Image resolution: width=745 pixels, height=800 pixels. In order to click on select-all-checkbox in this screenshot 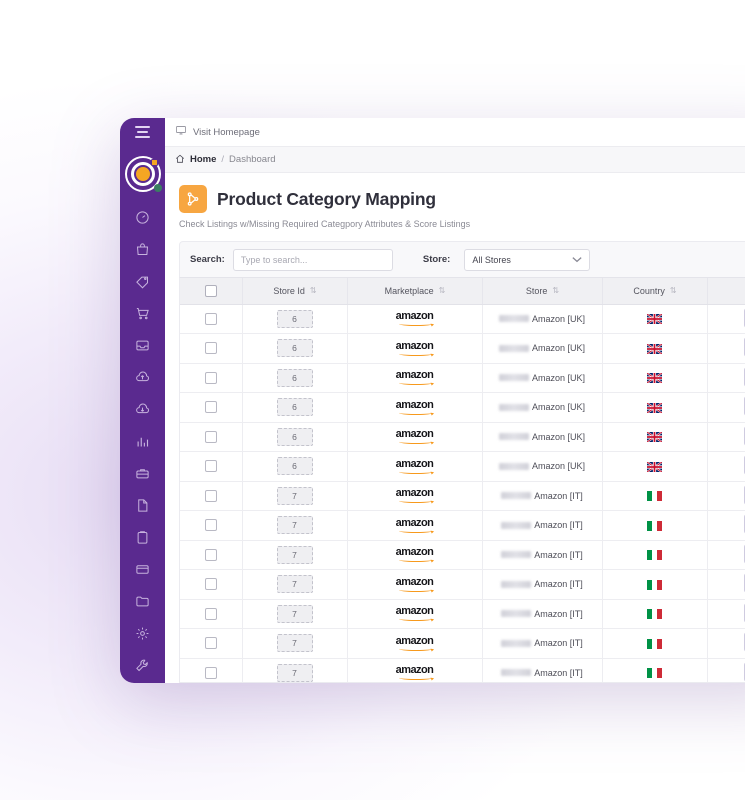, I will do `click(210, 290)`.